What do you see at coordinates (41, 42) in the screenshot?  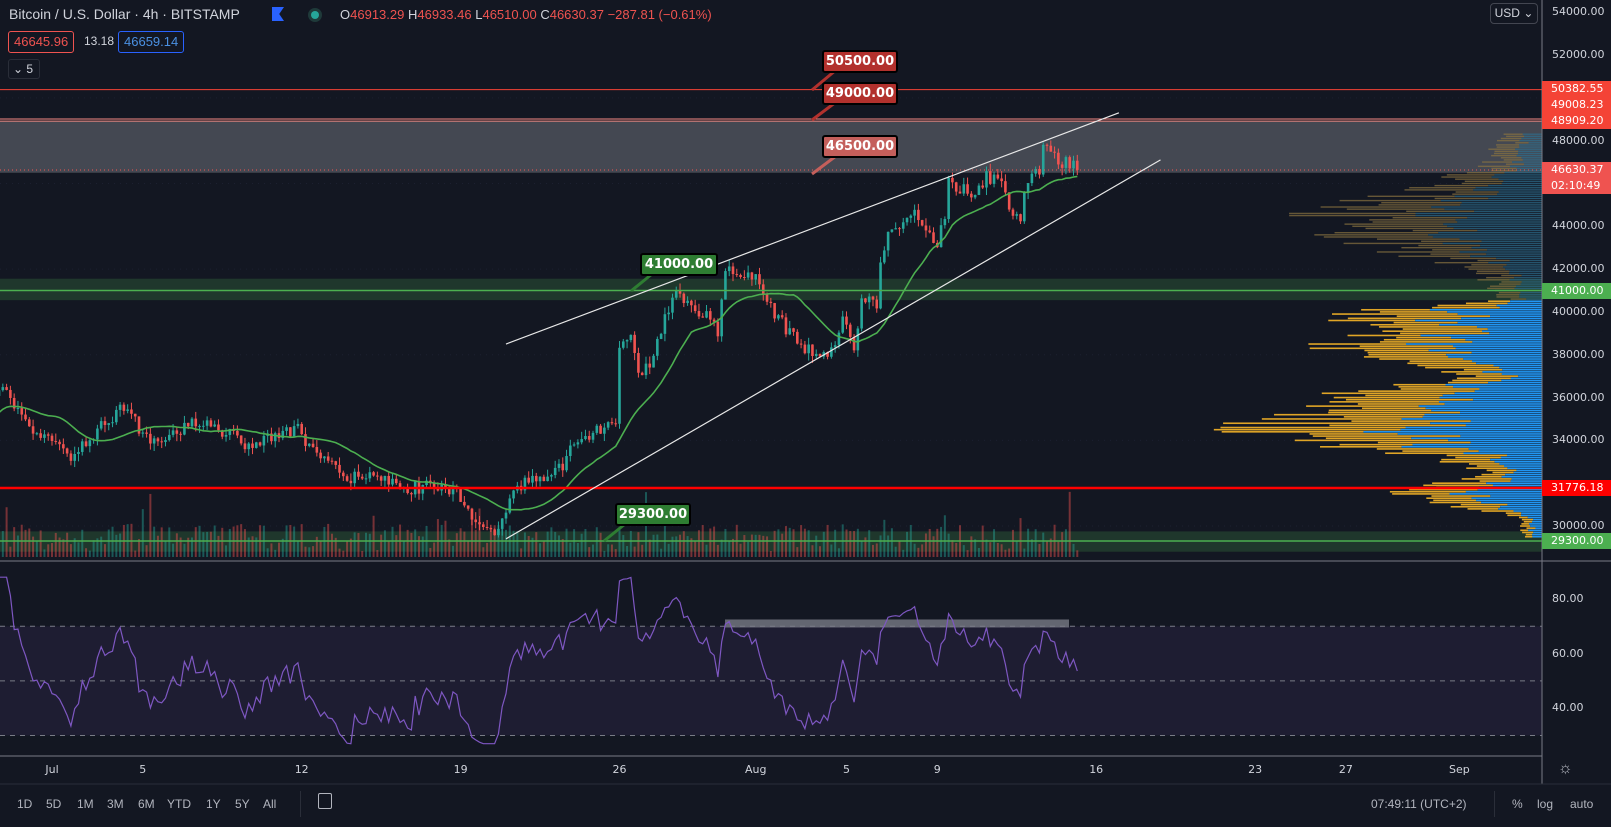 I see `sell-price-button: 46645.96` at bounding box center [41, 42].